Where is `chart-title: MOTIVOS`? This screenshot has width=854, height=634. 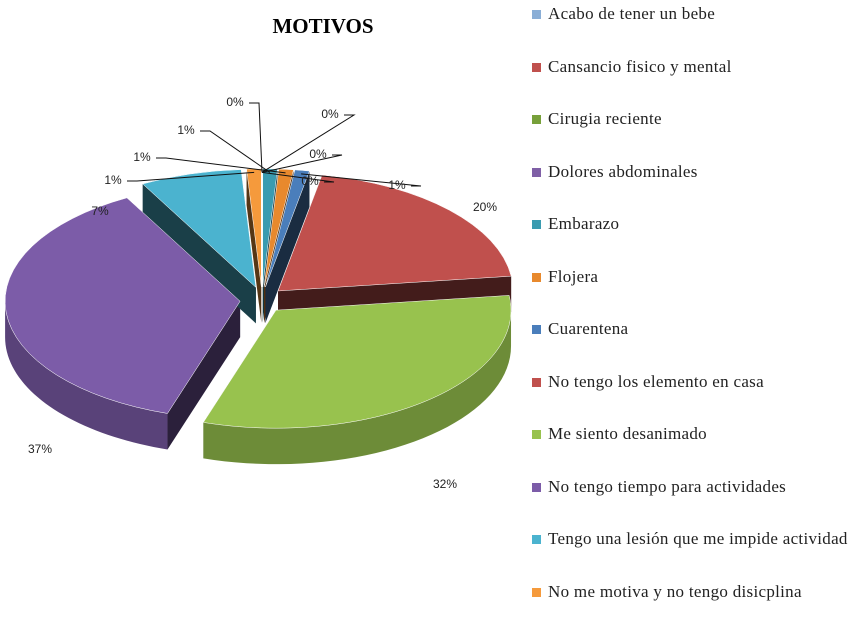
chart-title: MOTIVOS is located at coordinates (322, 26).